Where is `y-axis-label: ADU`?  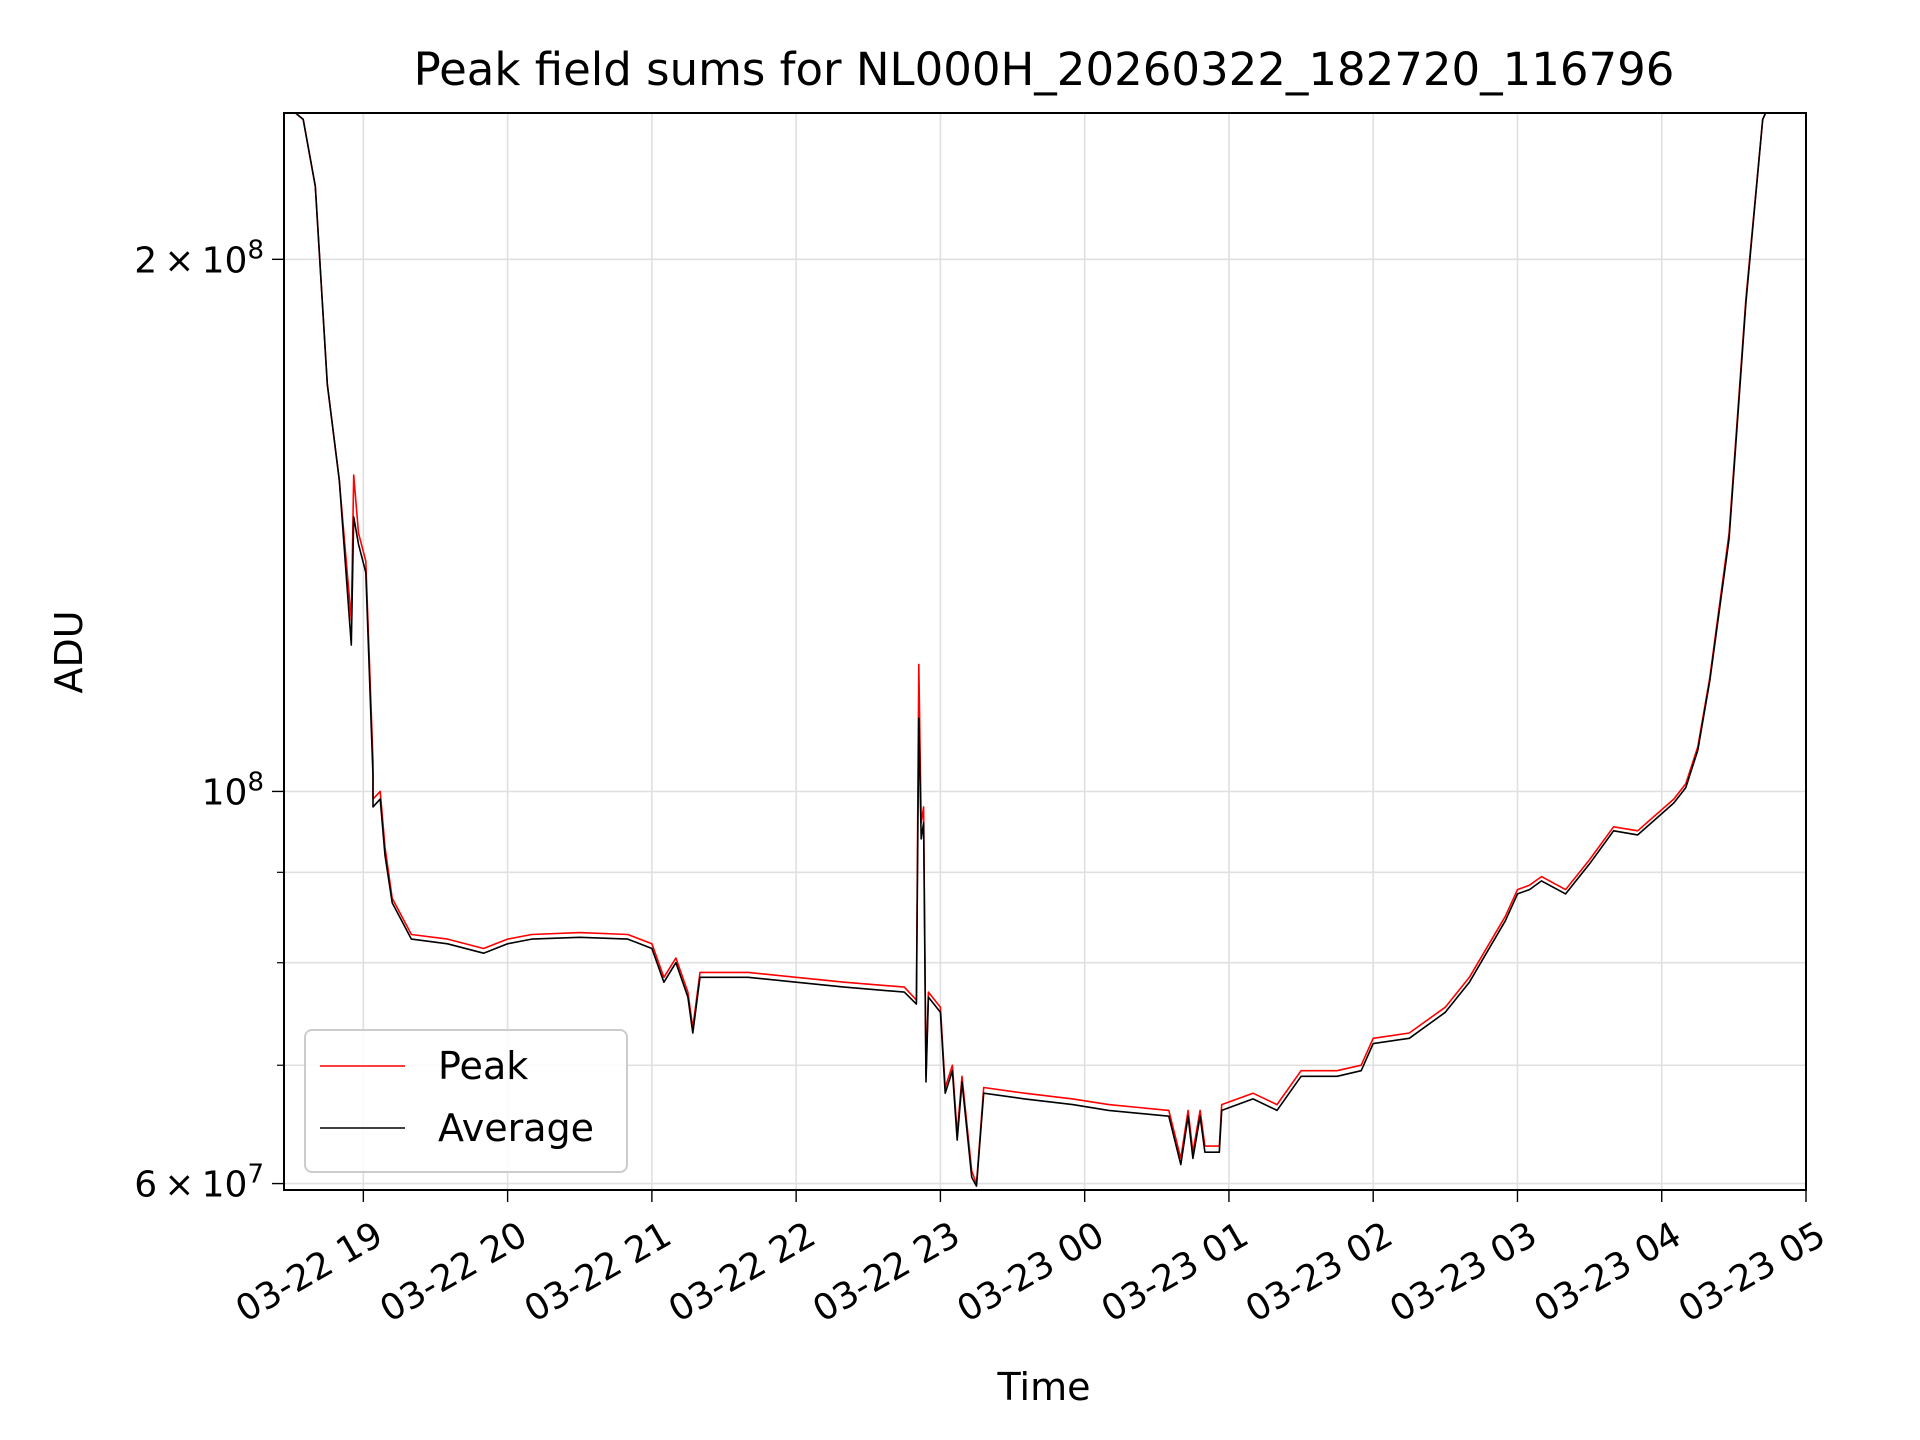 y-axis-label: ADU is located at coordinates (69, 651).